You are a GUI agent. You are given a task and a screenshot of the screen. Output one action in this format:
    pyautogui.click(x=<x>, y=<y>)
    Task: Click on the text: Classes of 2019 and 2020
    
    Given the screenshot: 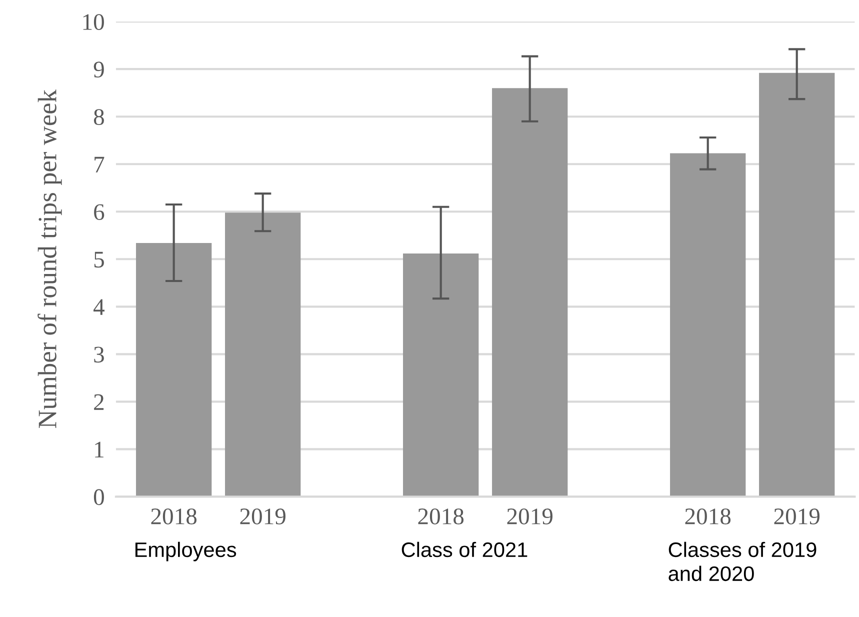 What is the action you would take?
    pyautogui.click(x=742, y=562)
    